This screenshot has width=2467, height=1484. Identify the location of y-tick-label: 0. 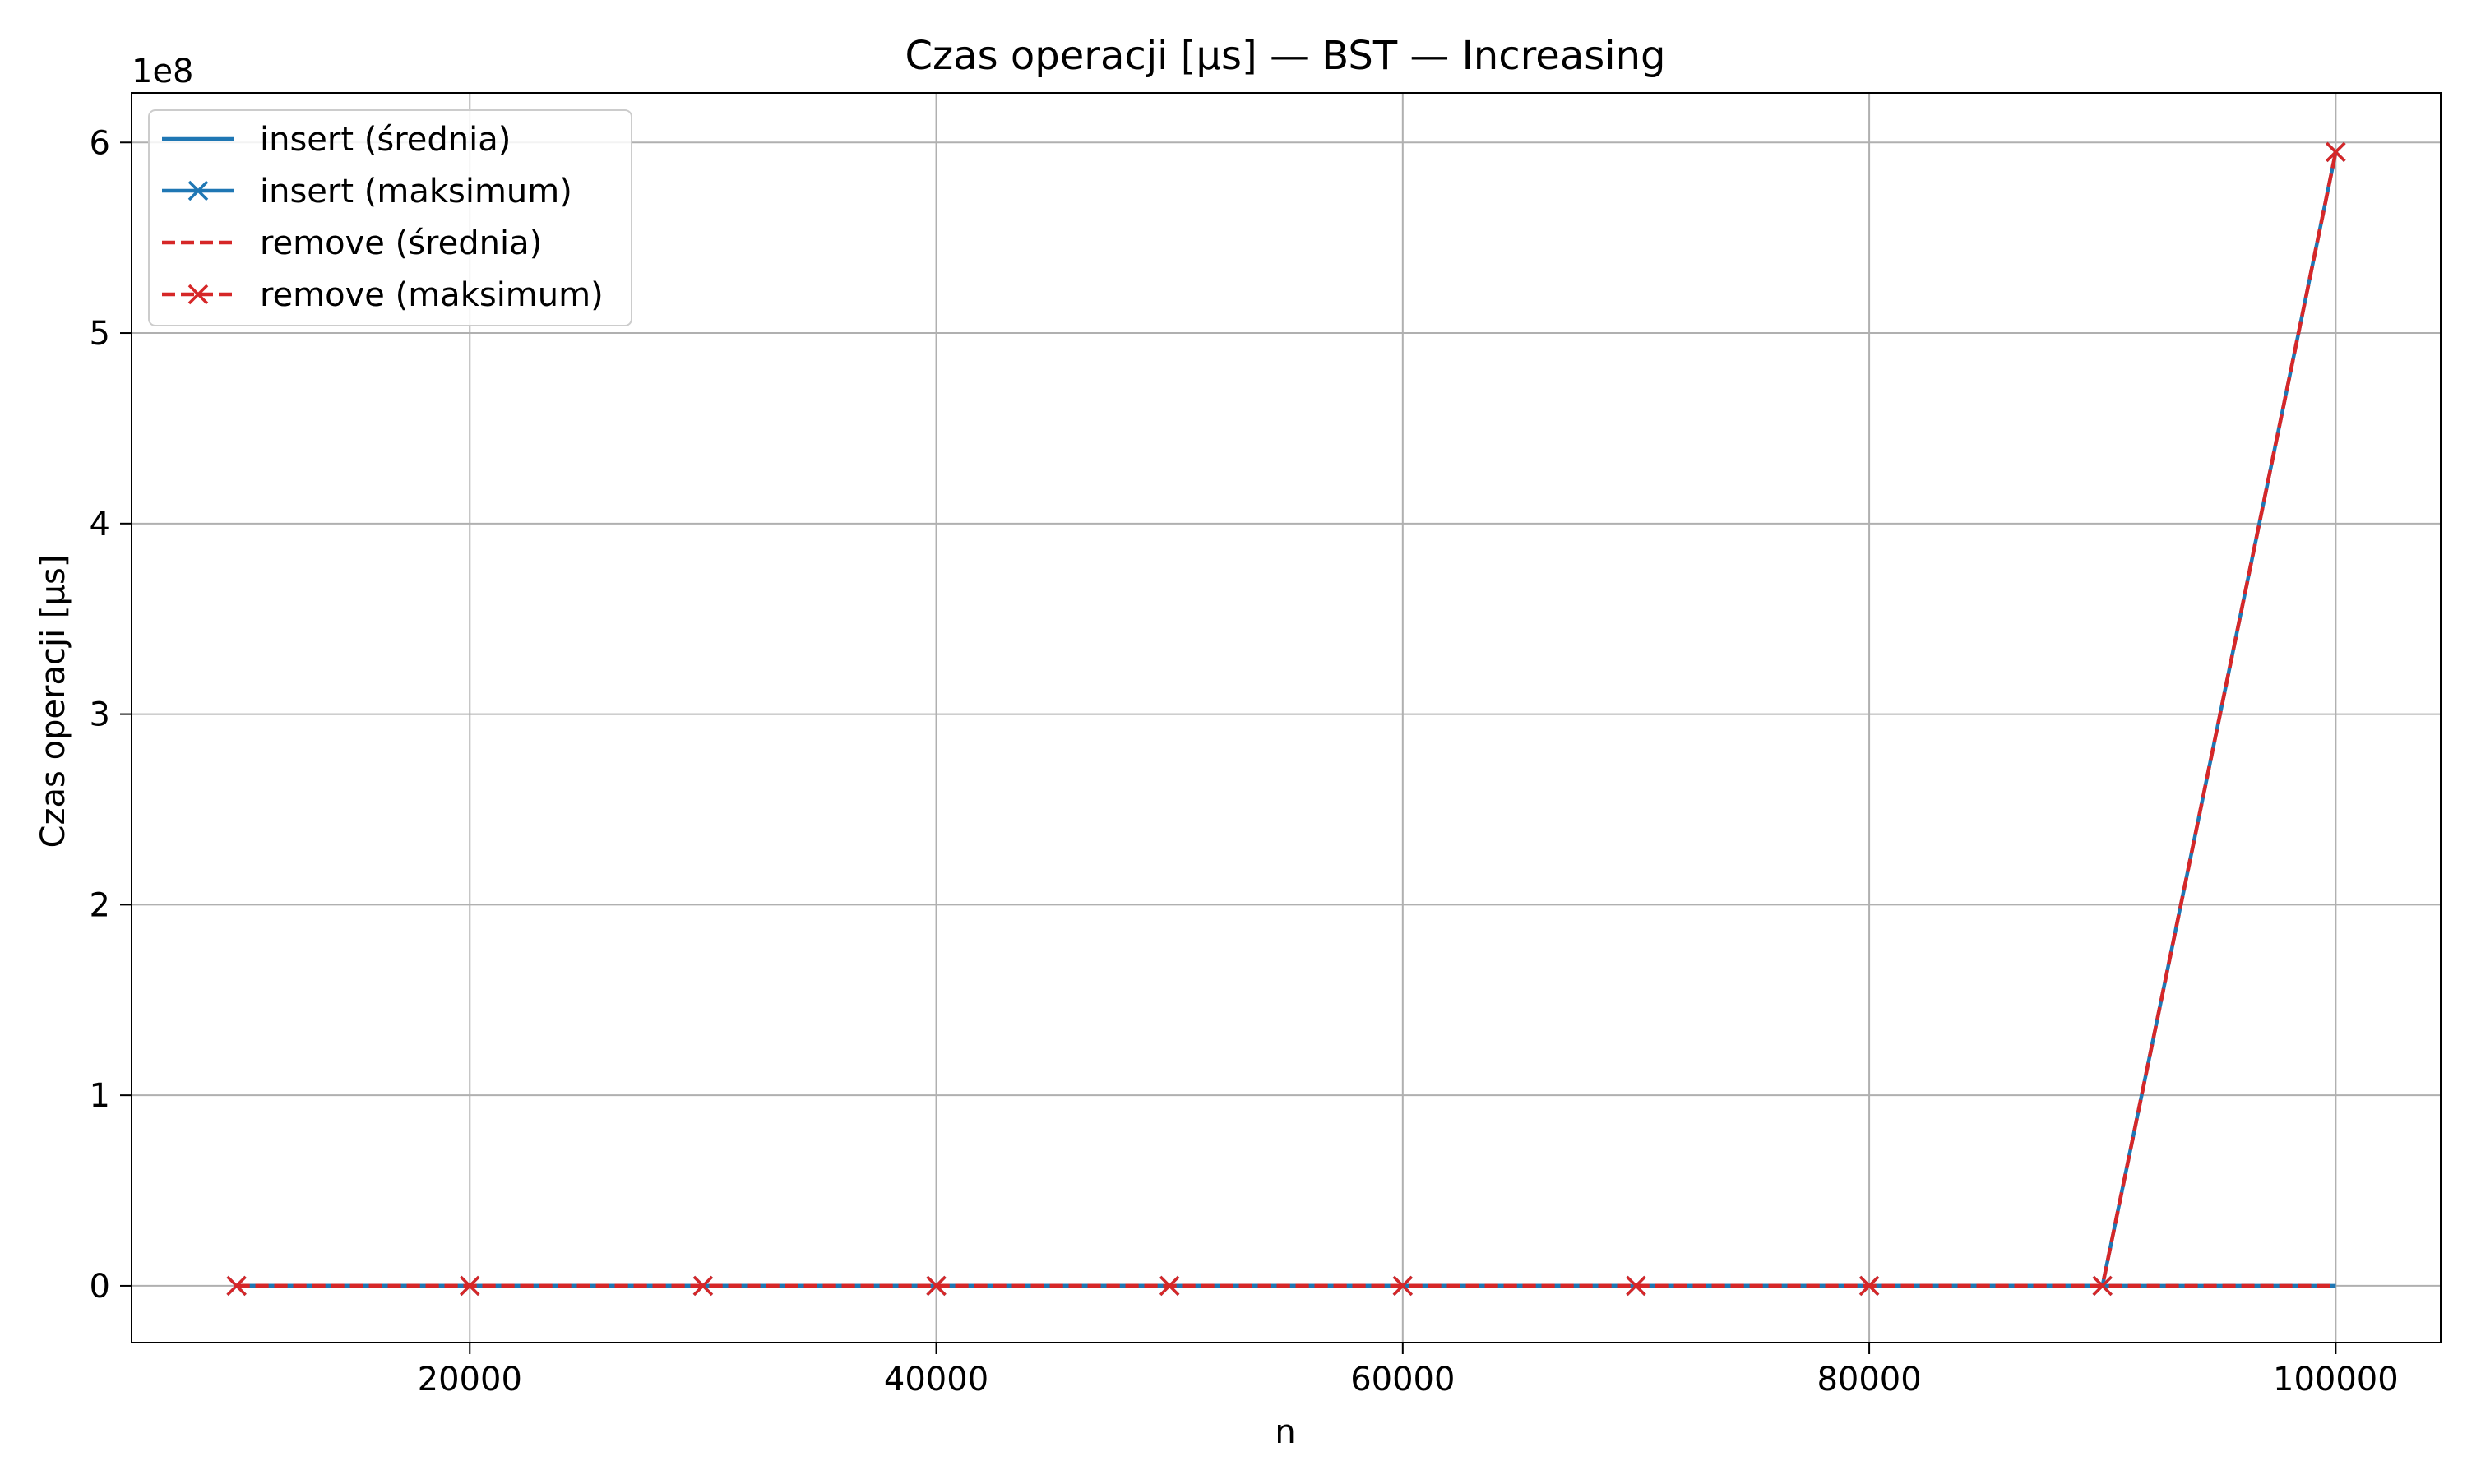
(100, 1287).